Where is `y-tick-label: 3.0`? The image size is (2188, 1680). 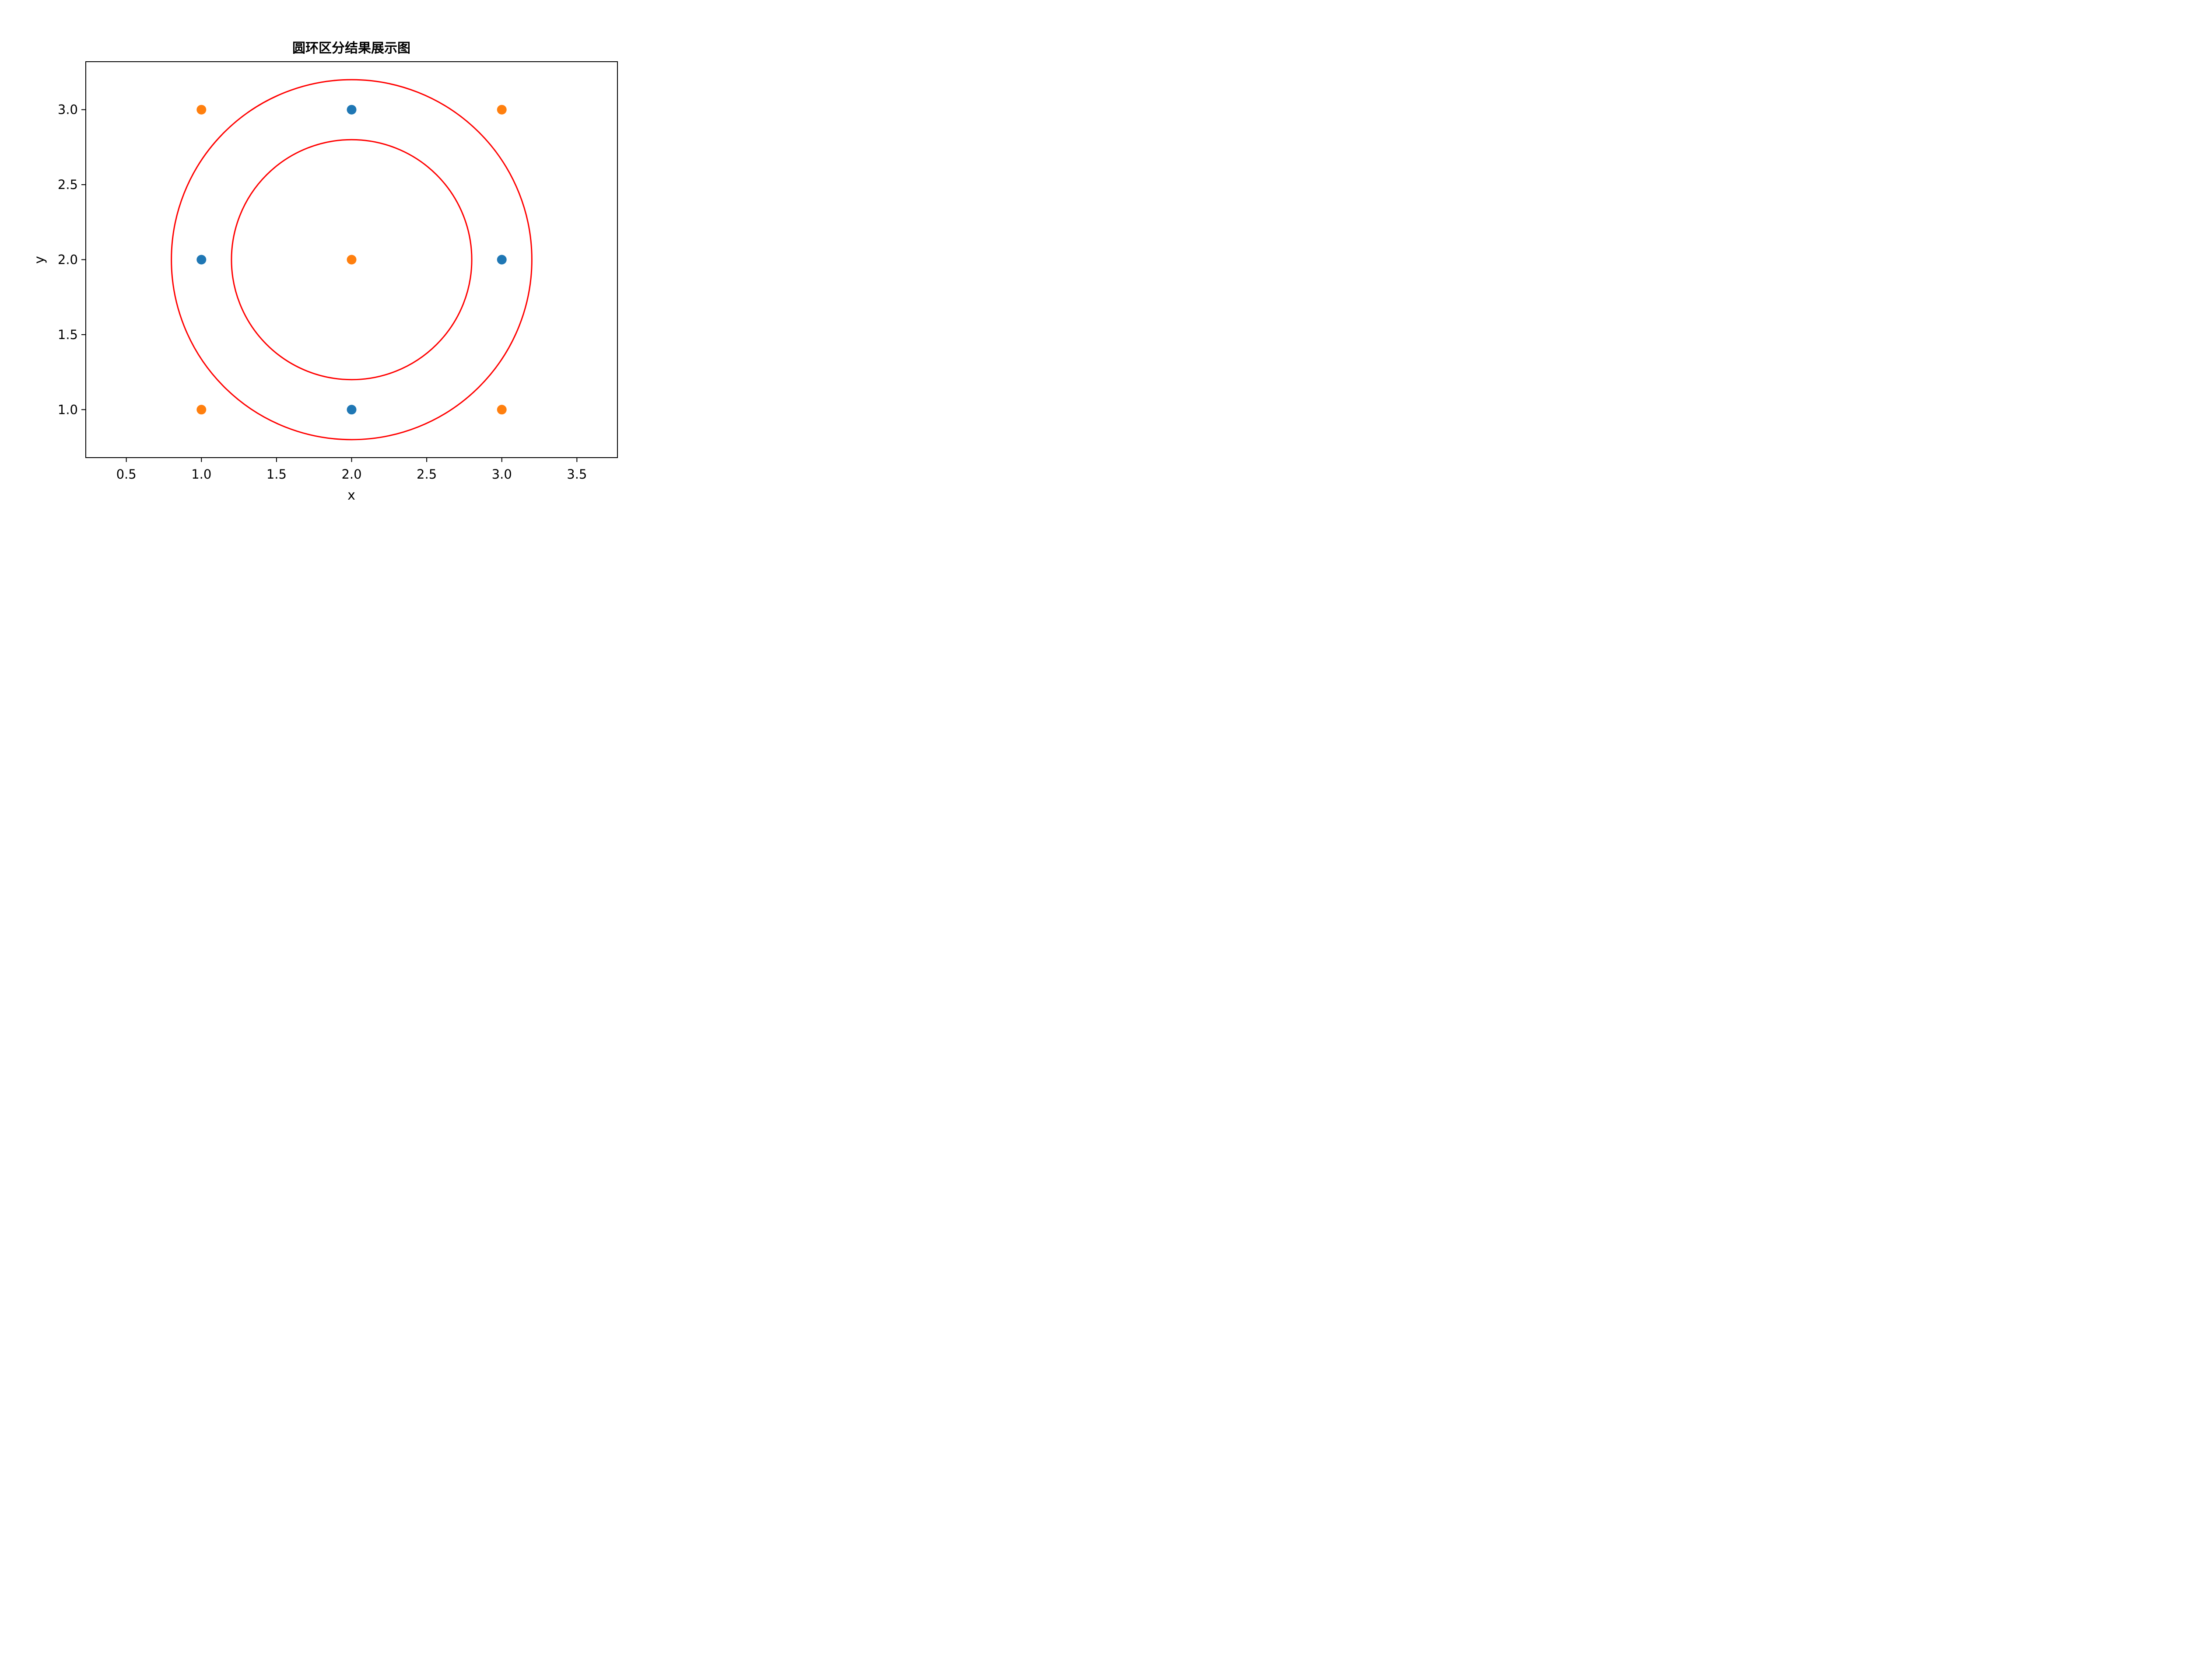 y-tick-label: 3.0 is located at coordinates (68, 109).